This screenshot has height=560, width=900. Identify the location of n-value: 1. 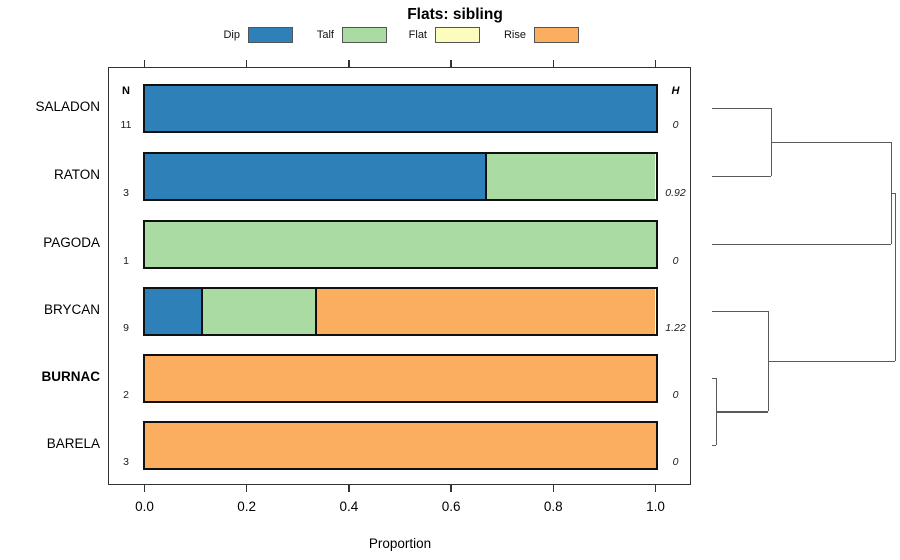
(126, 261).